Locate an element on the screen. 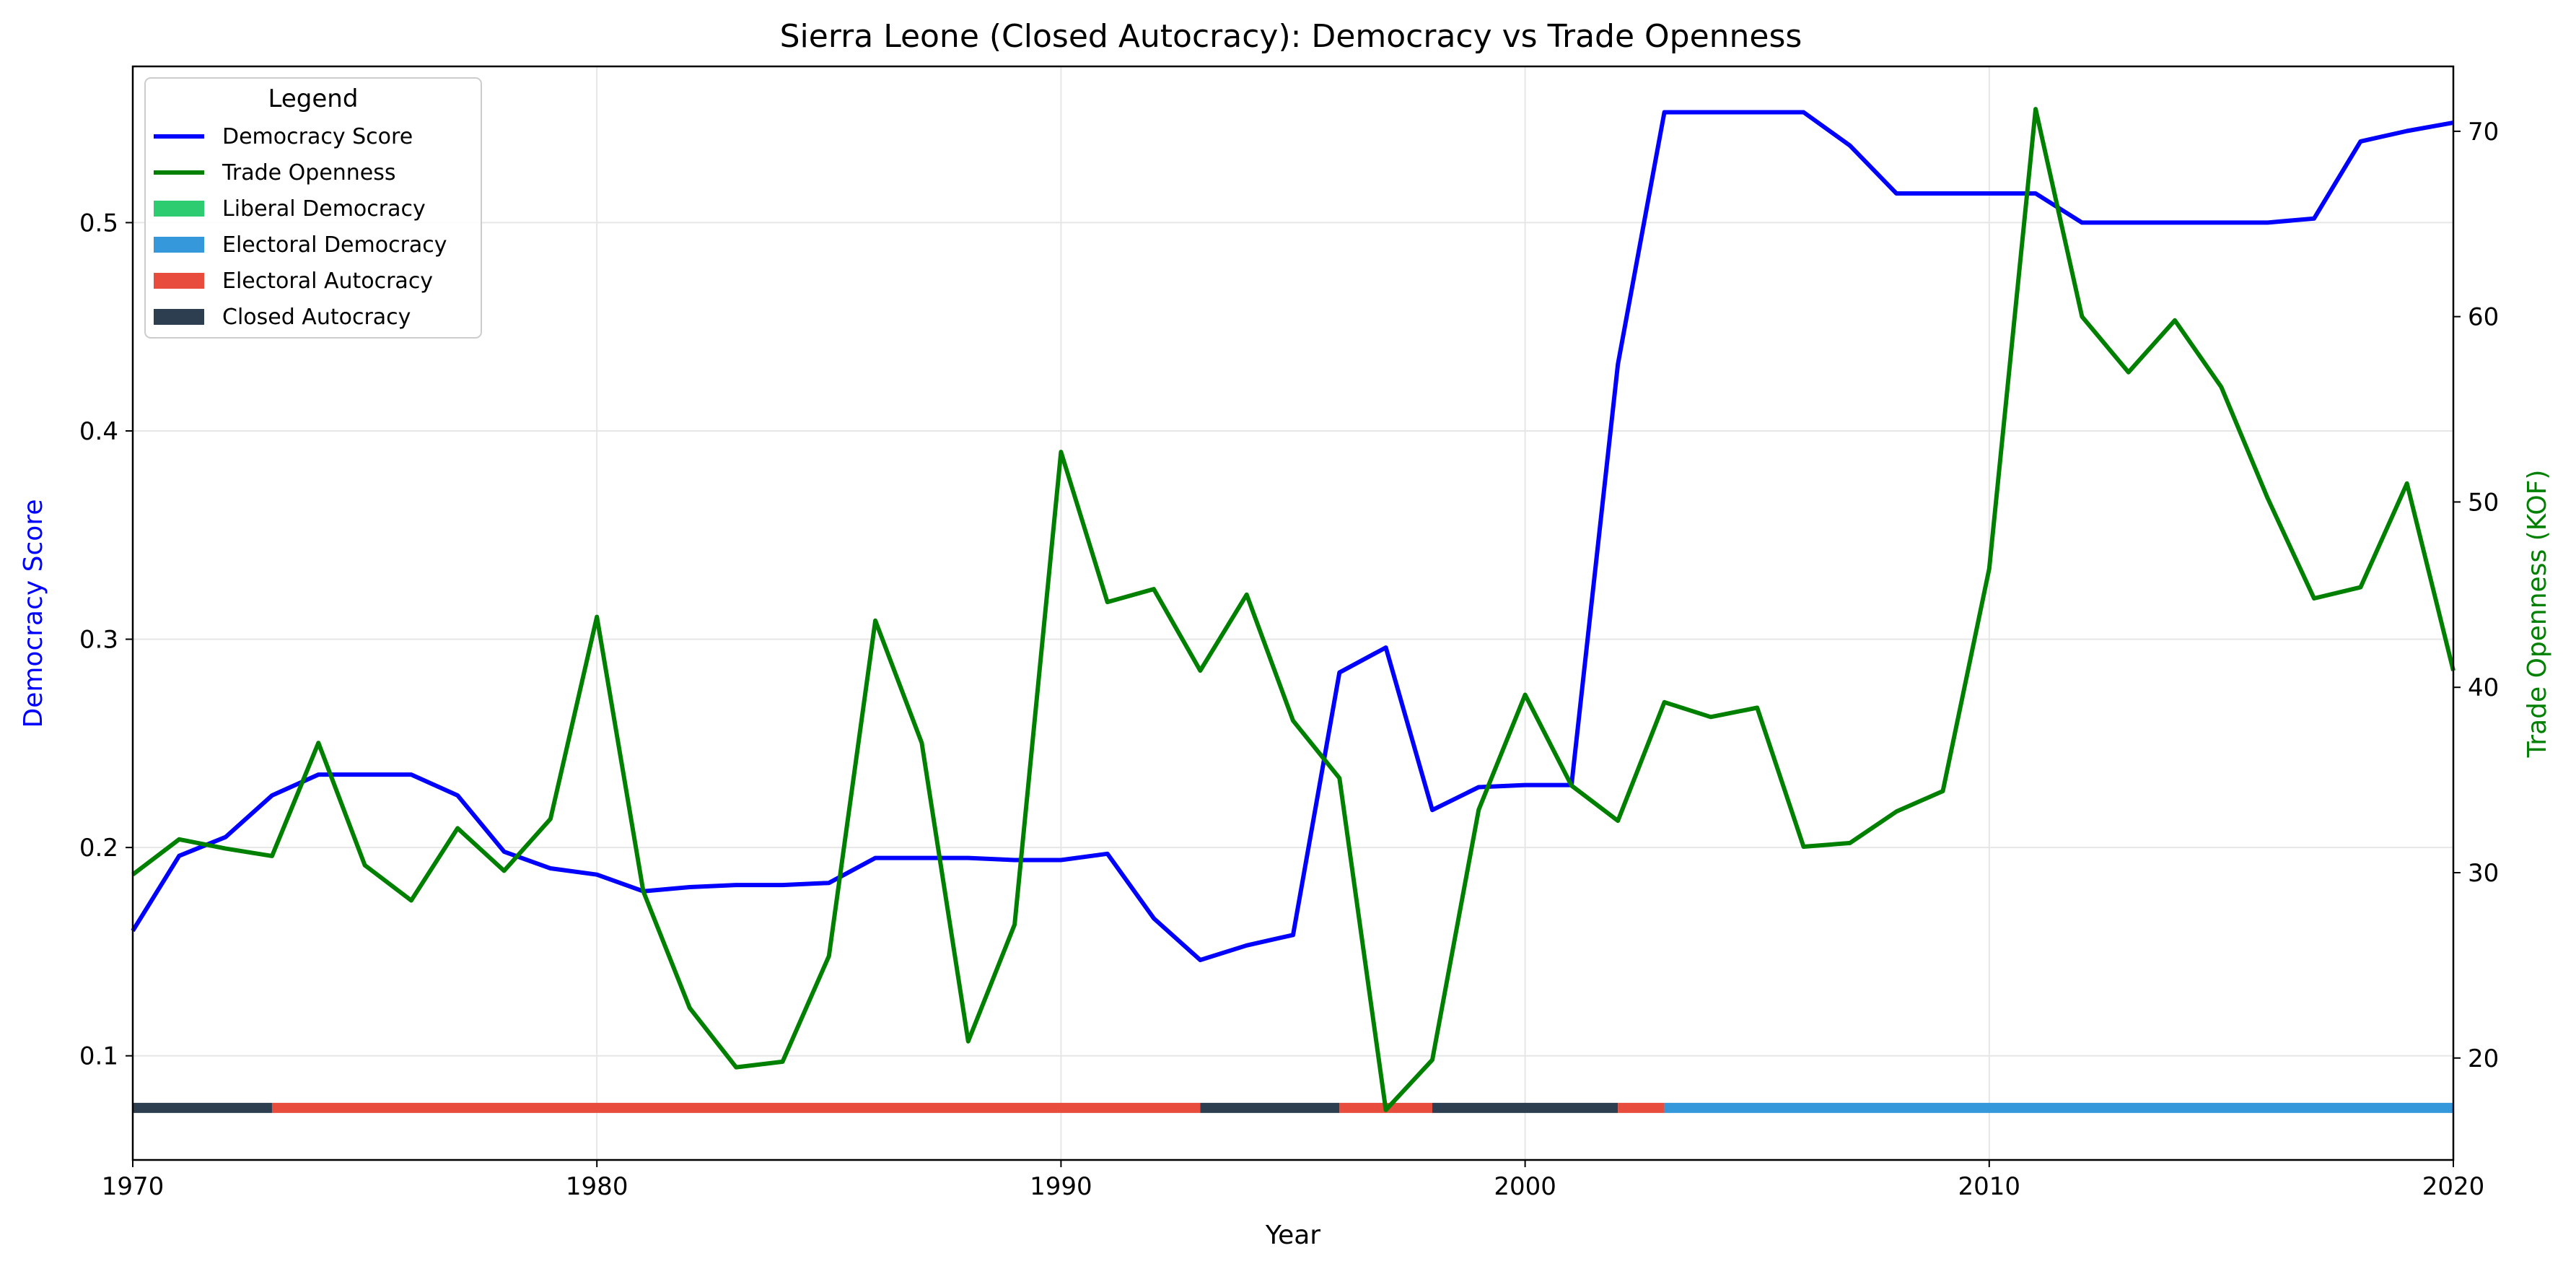  legend-entry-label: Trade Openness is located at coordinates (309, 173).